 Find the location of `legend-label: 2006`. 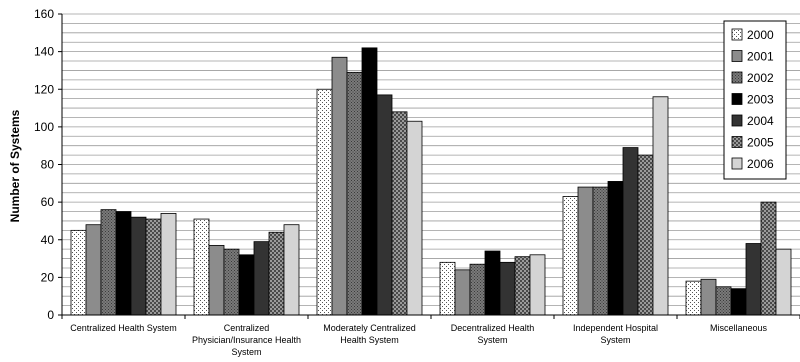

legend-label: 2006 is located at coordinates (760, 164).